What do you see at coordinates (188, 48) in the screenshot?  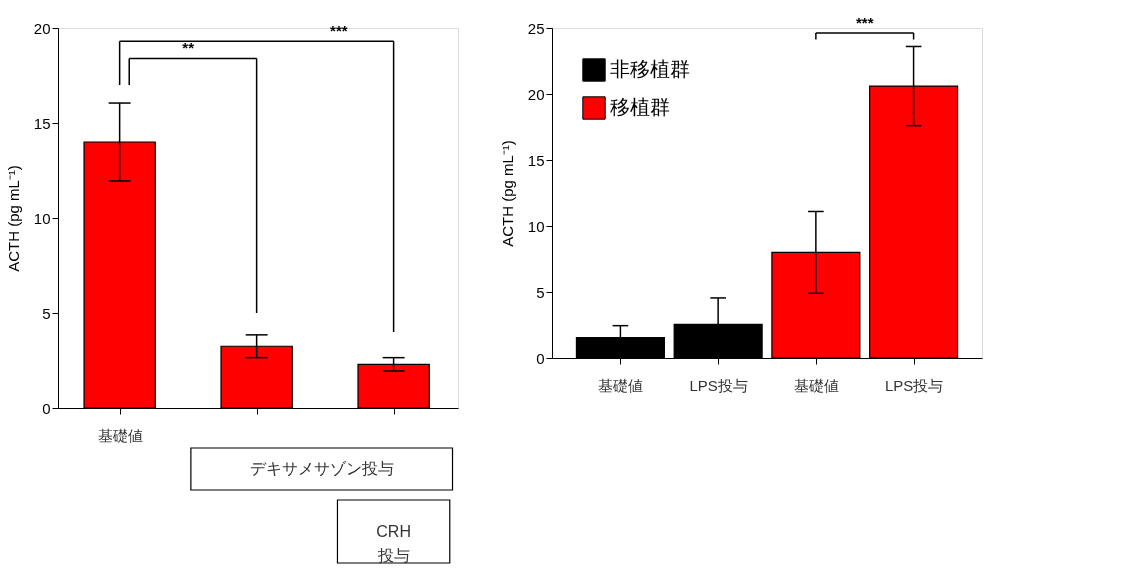 I see `annotation: **` at bounding box center [188, 48].